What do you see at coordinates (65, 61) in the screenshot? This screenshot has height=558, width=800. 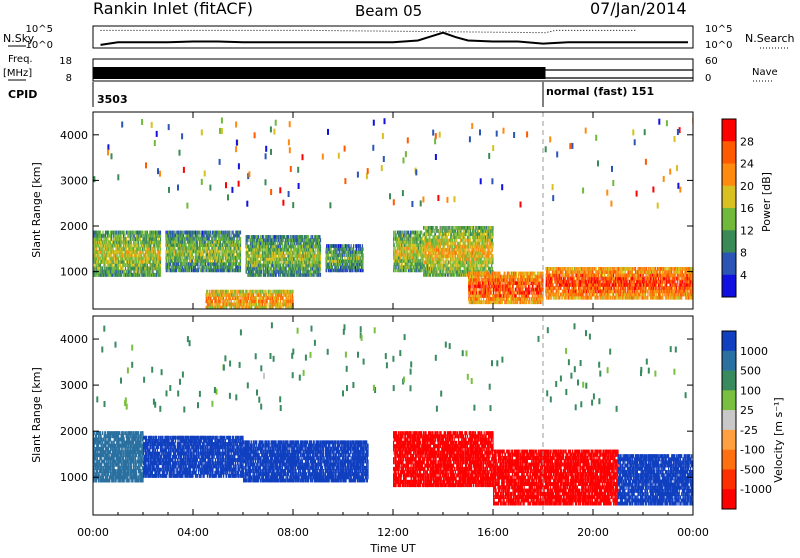 I see `freq-tick-top: 18` at bounding box center [65, 61].